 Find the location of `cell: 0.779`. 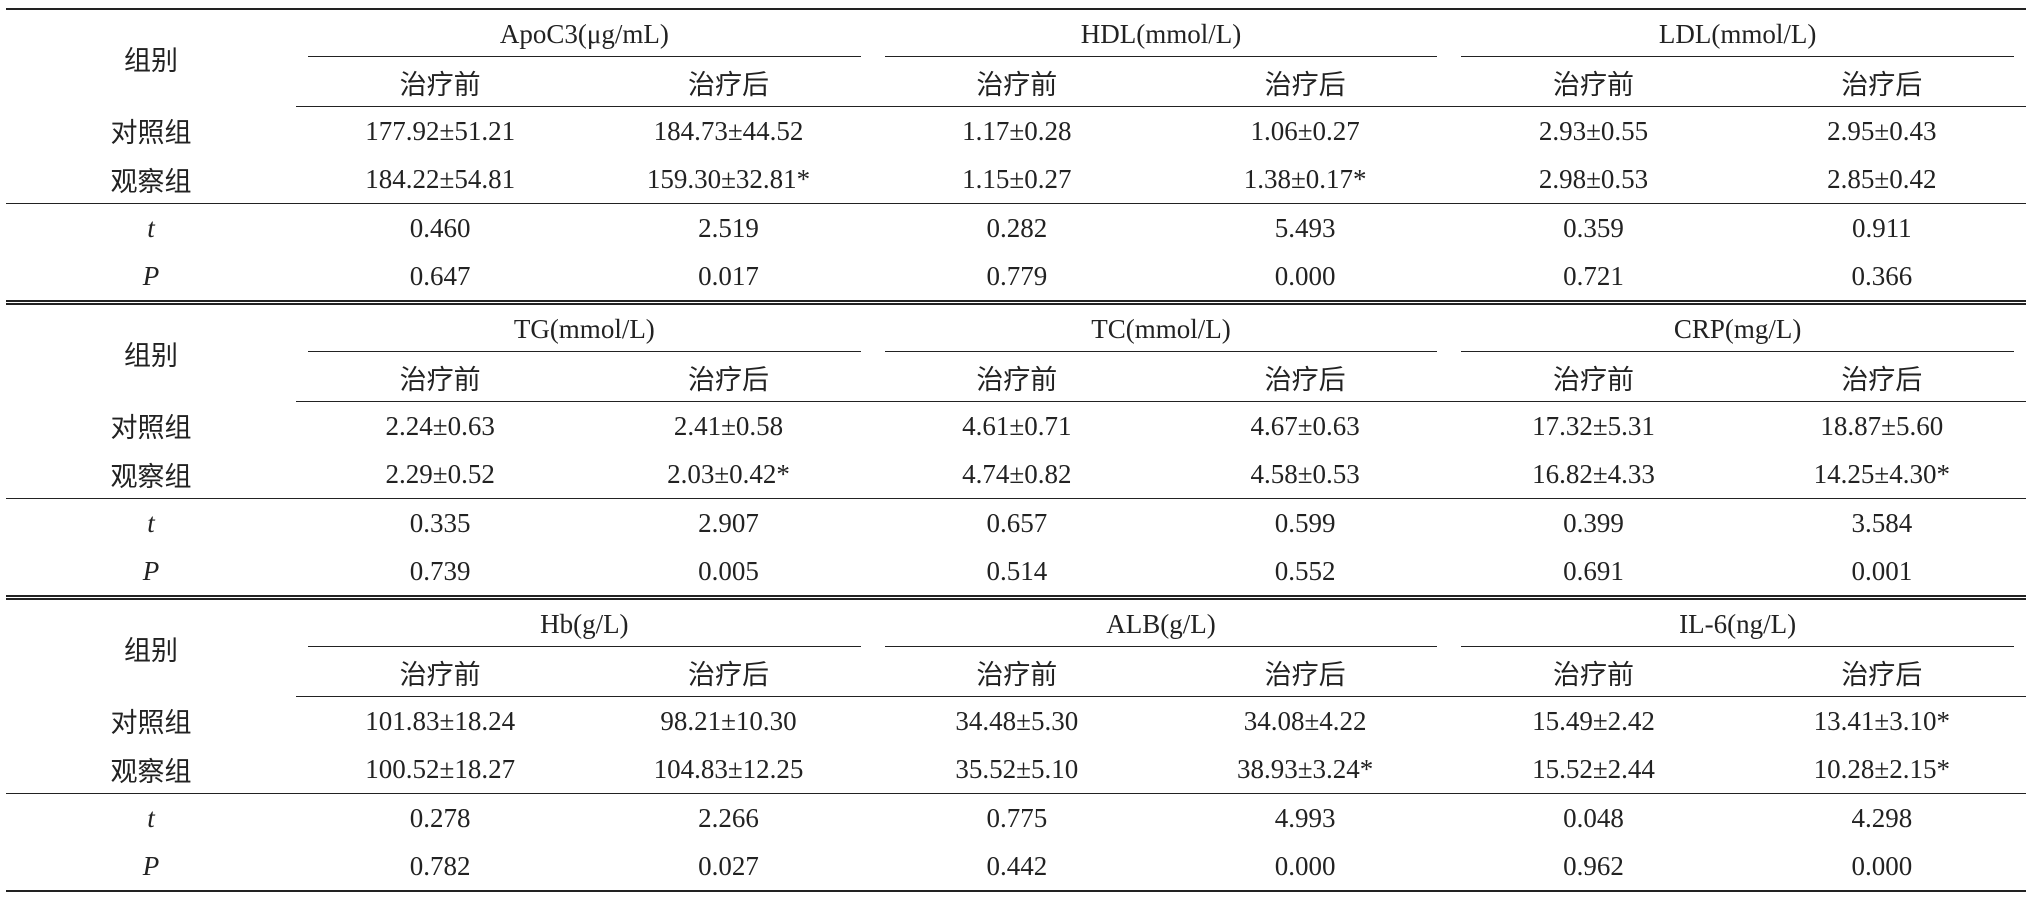

cell: 0.779 is located at coordinates (1016, 278).